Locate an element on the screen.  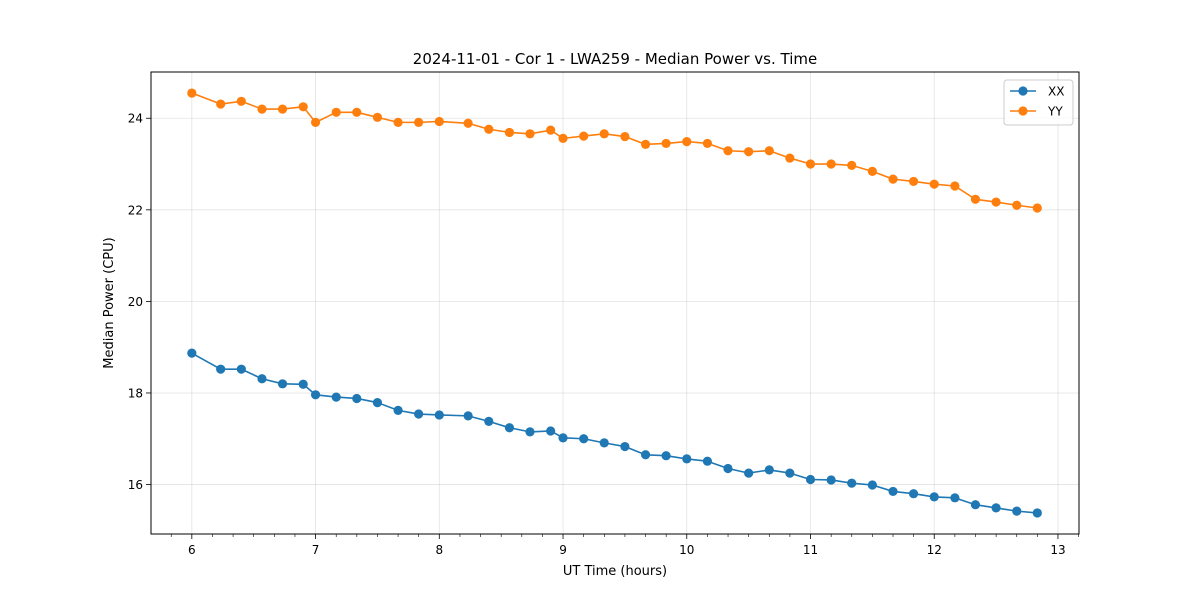
x-tick-label: 11 is located at coordinates (810, 550).